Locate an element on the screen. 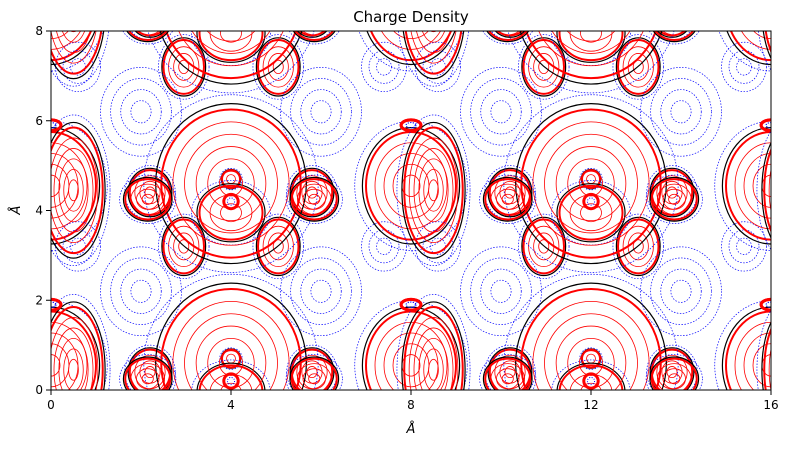  x-tick-label: 12 is located at coordinates (590, 405).